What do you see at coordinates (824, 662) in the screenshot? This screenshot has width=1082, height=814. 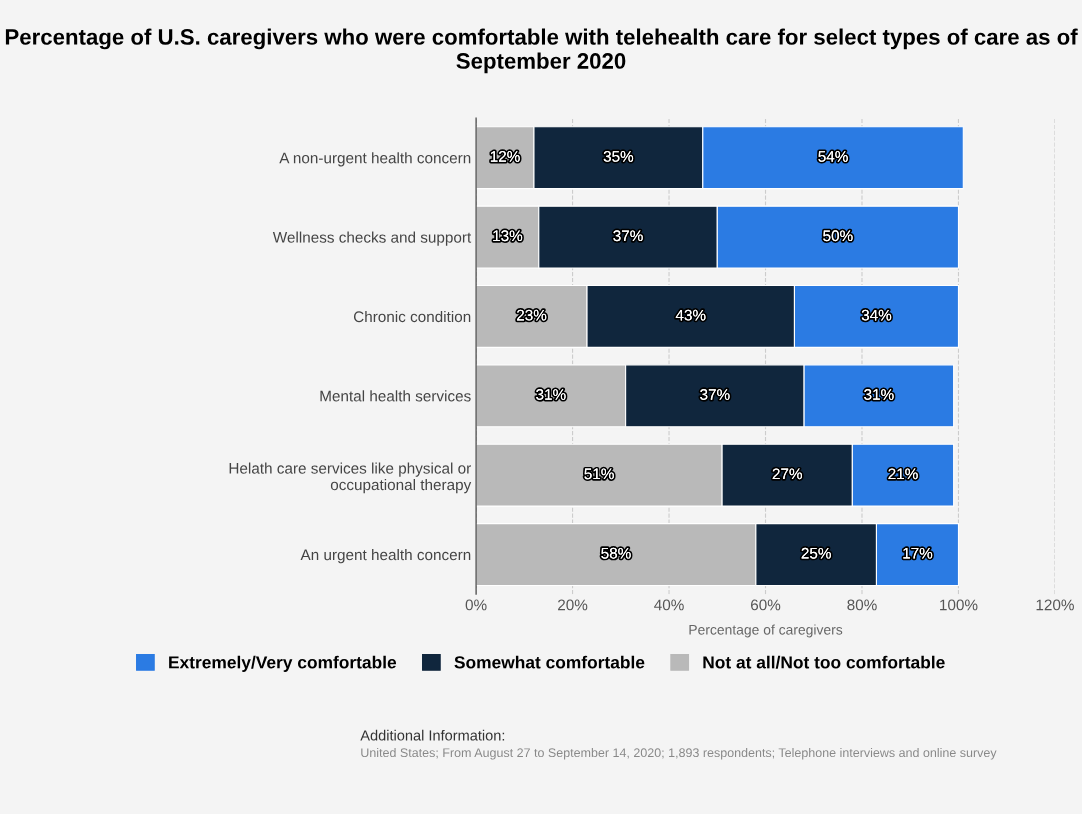 I see `legend-label: Not at all/Not too comfortable` at bounding box center [824, 662].